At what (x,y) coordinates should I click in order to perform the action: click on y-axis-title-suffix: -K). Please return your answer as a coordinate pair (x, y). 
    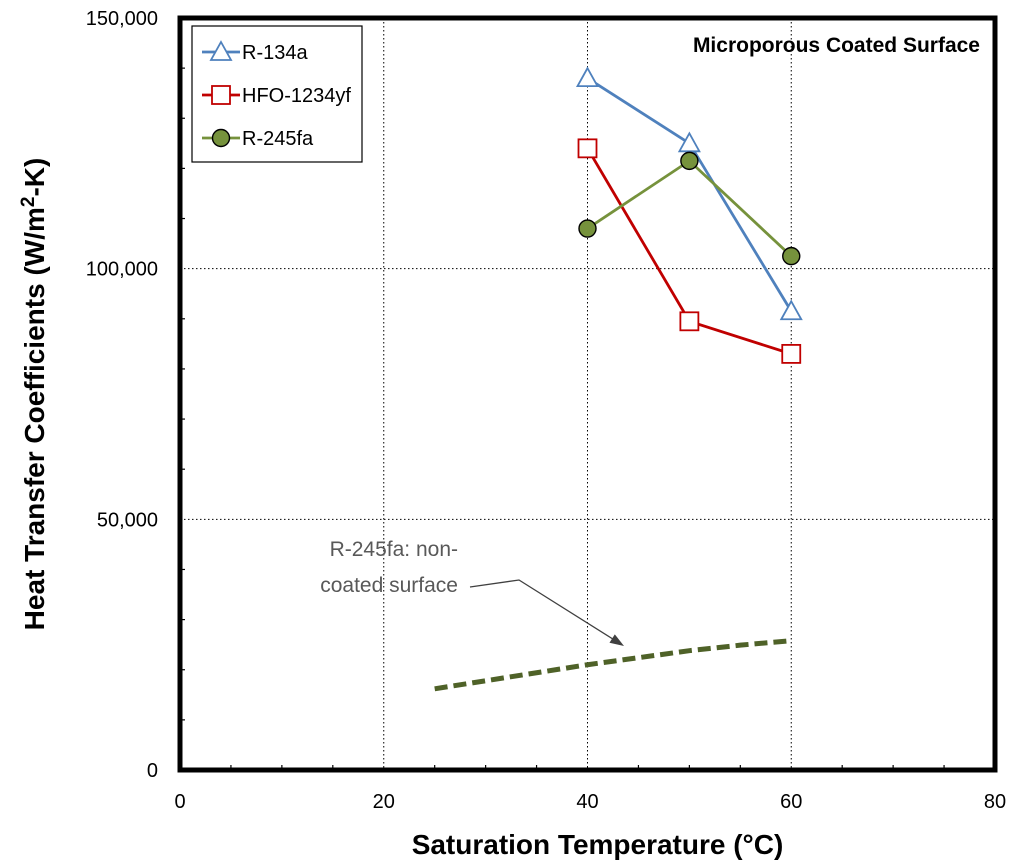
    Looking at the image, I should click on (34, 177).